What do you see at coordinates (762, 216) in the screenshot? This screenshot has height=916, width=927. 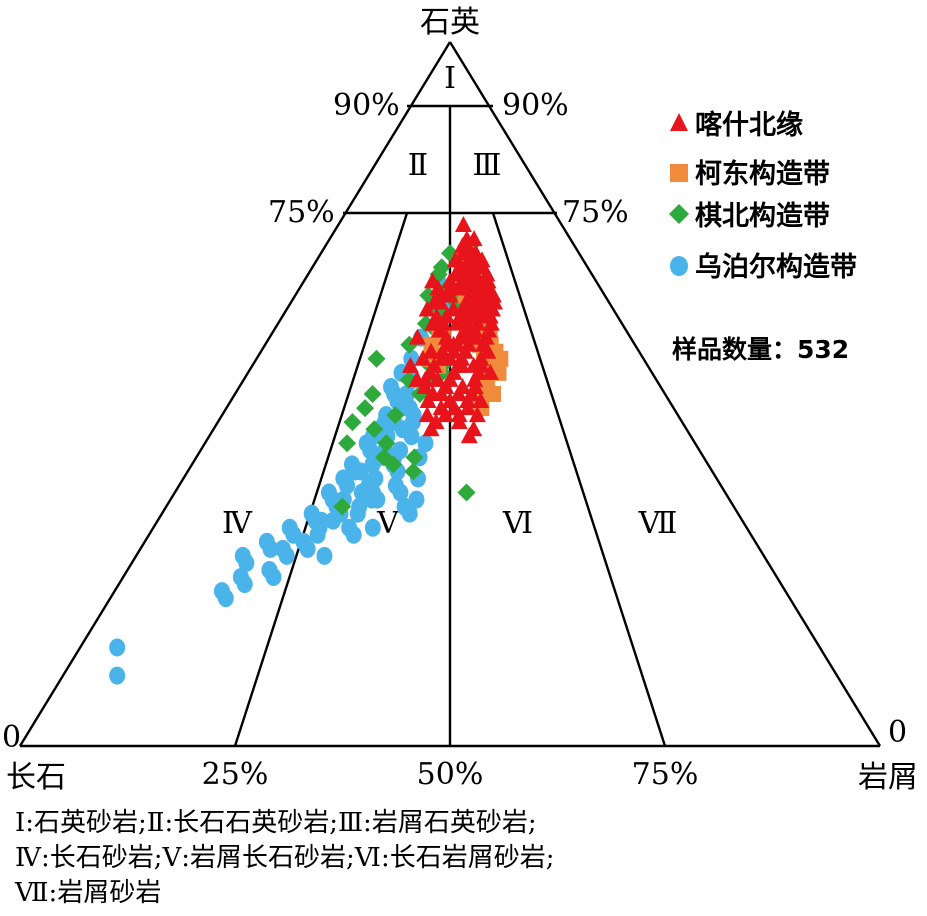 I see `legend-label-qibei: 棋北构造带` at bounding box center [762, 216].